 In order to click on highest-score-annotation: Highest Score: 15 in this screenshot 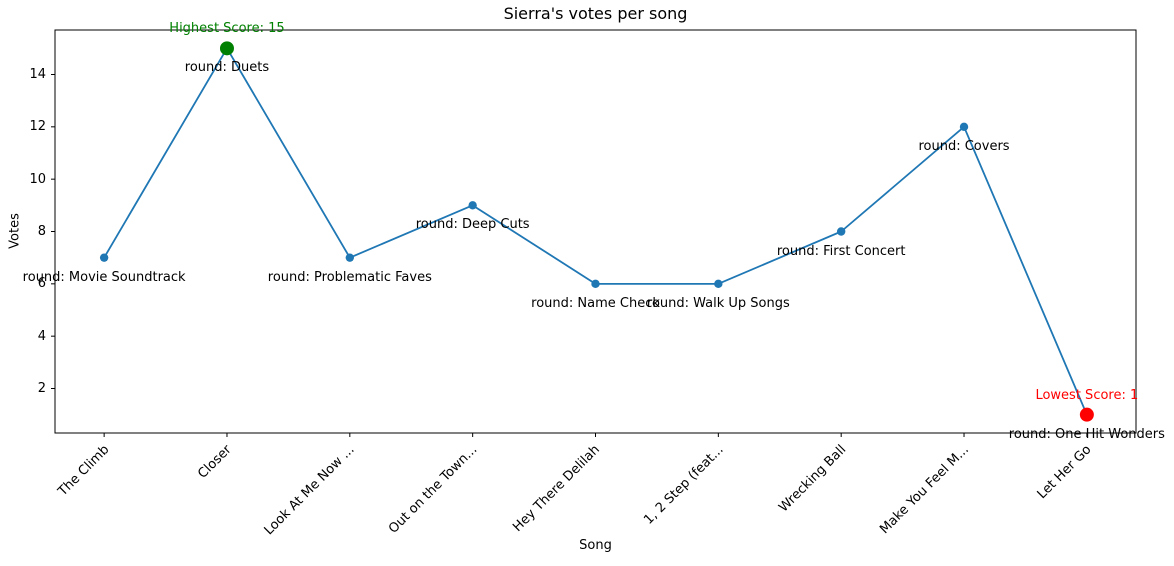, I will do `click(227, 29)`.